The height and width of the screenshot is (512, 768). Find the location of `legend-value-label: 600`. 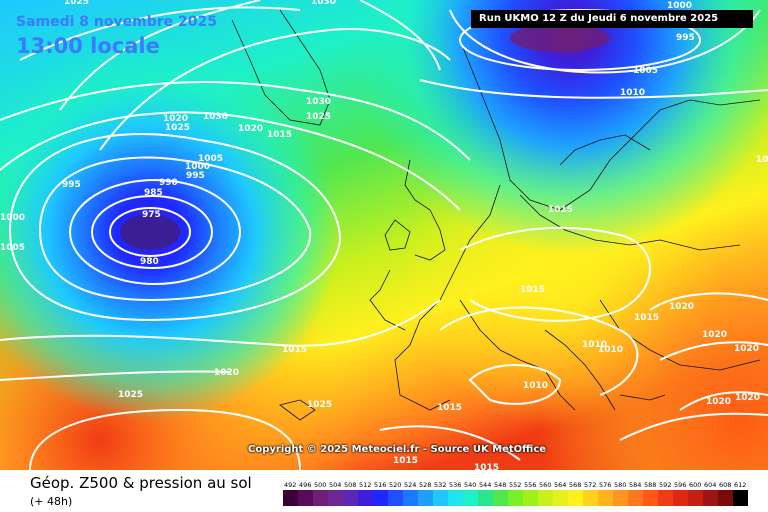

legend-value-label: 600 is located at coordinates (695, 485).